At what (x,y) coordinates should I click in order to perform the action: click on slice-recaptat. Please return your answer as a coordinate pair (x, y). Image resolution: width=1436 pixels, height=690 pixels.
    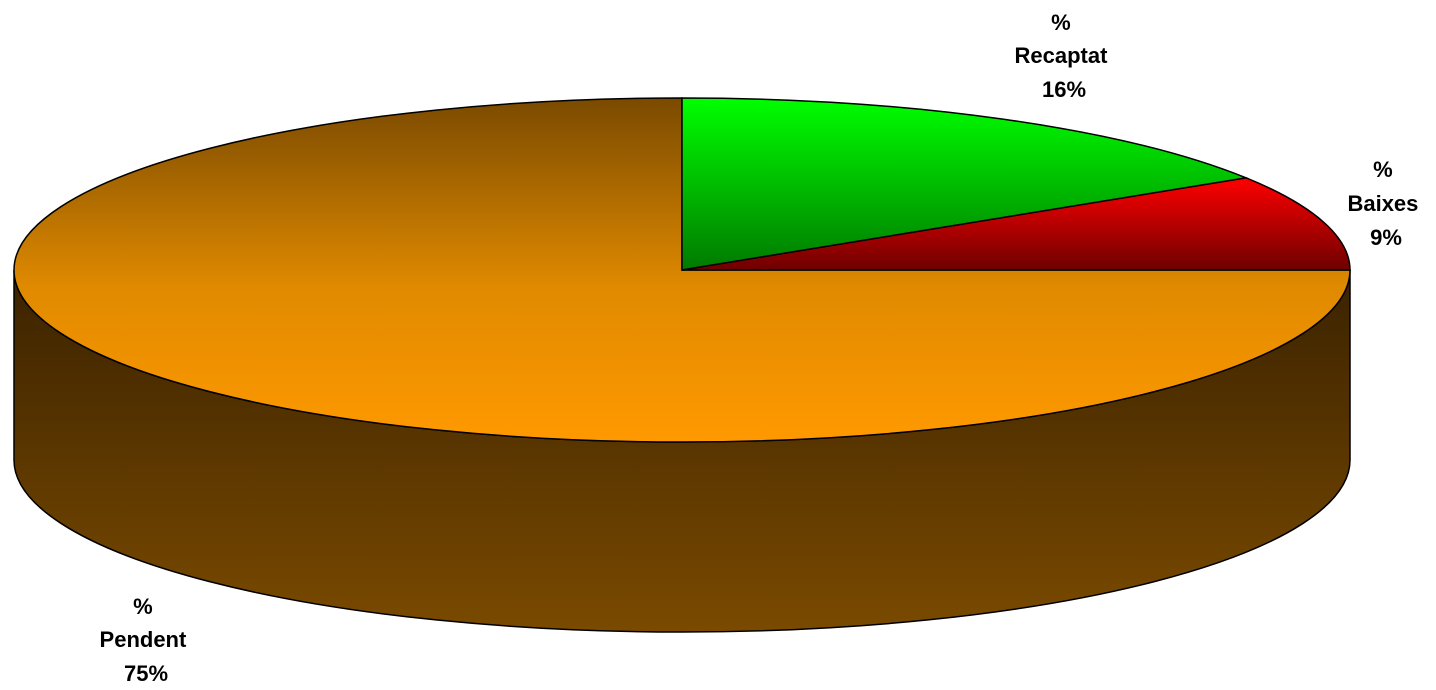
    Looking at the image, I should click on (965, 184).